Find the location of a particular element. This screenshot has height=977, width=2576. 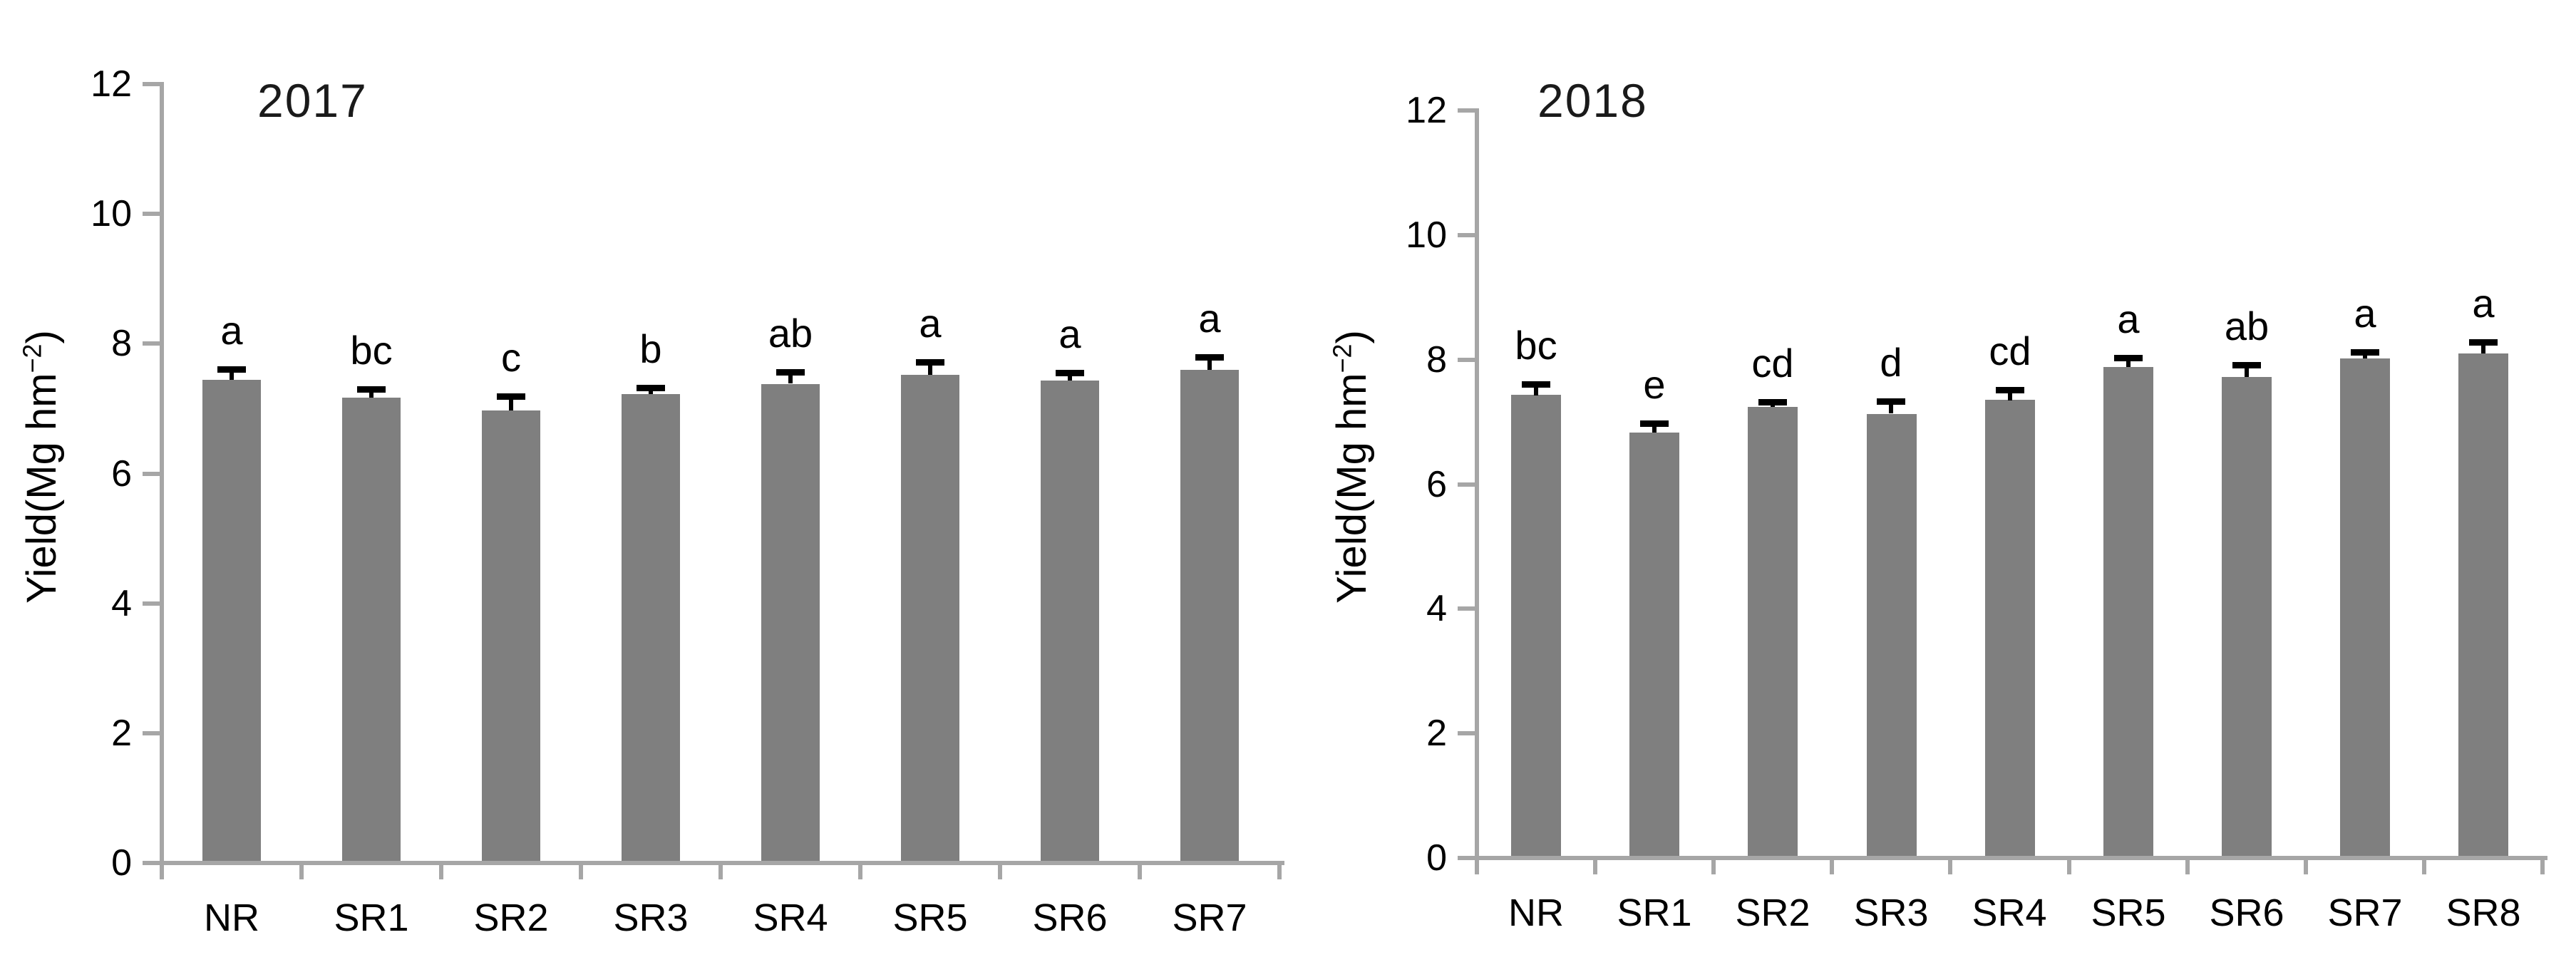

y-tick-label: 4 is located at coordinates (121, 603).